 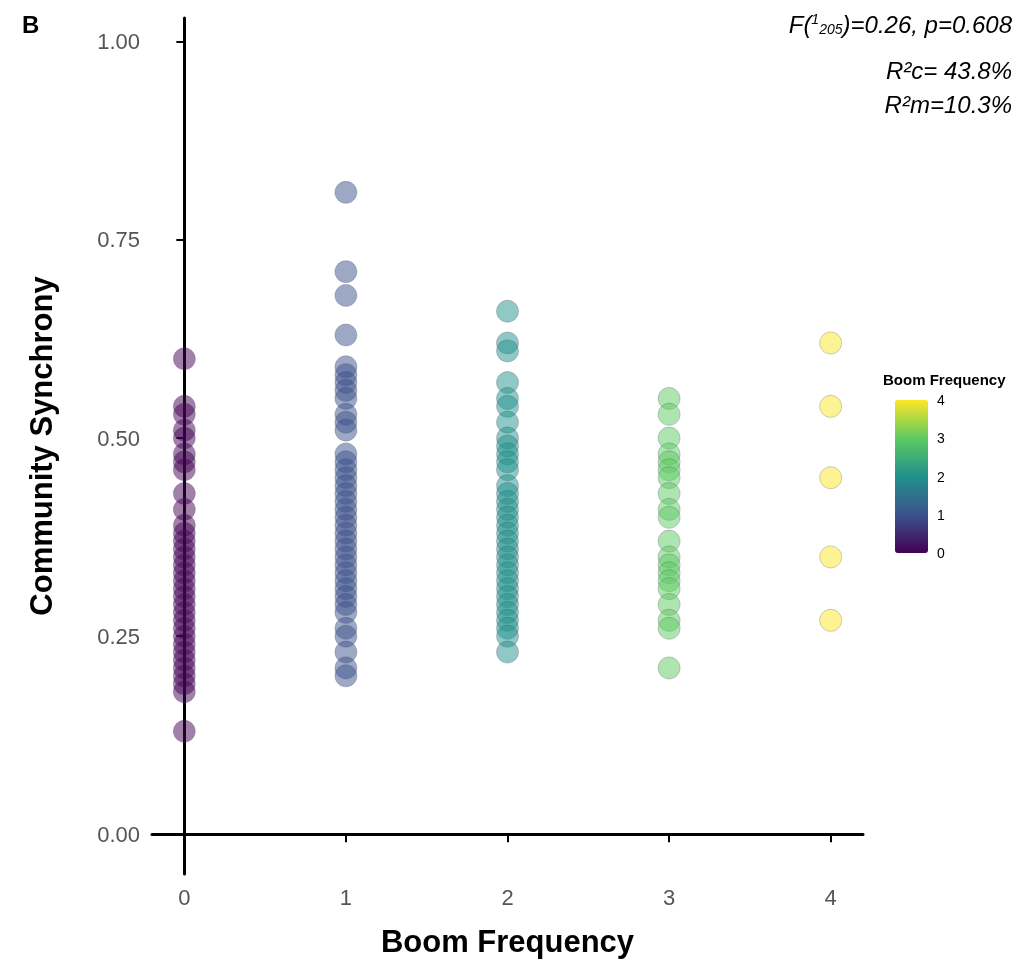 What do you see at coordinates (31, 24) in the screenshot?
I see `text: B` at bounding box center [31, 24].